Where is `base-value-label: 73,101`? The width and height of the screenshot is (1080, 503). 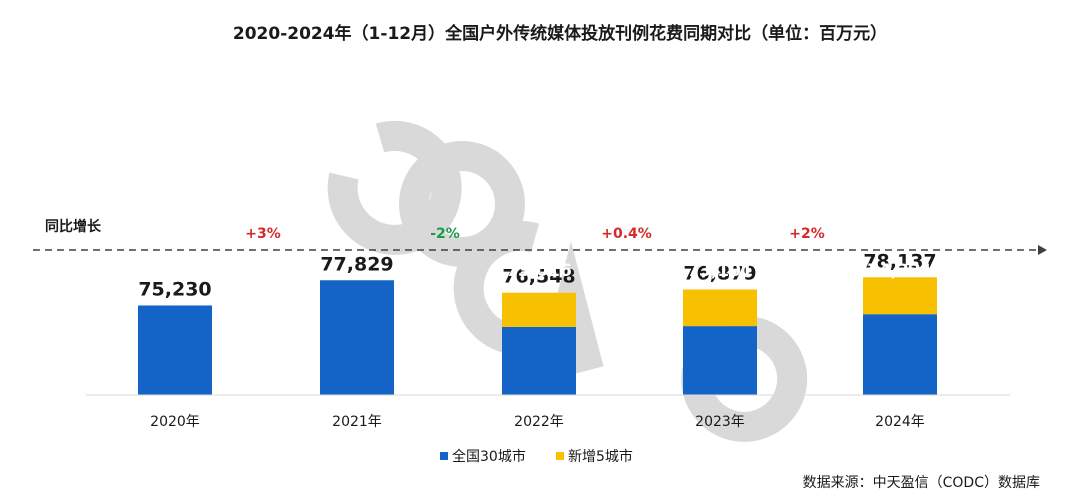
base-value-label: 73,101 is located at coordinates (720, 271).